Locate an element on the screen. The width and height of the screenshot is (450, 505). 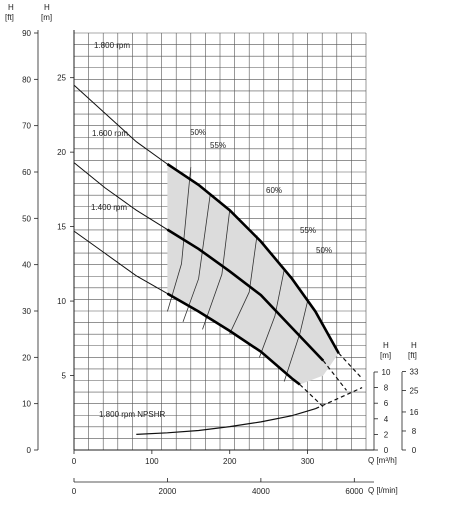
npshr-ft-tick-label: 16 is located at coordinates (414, 412).